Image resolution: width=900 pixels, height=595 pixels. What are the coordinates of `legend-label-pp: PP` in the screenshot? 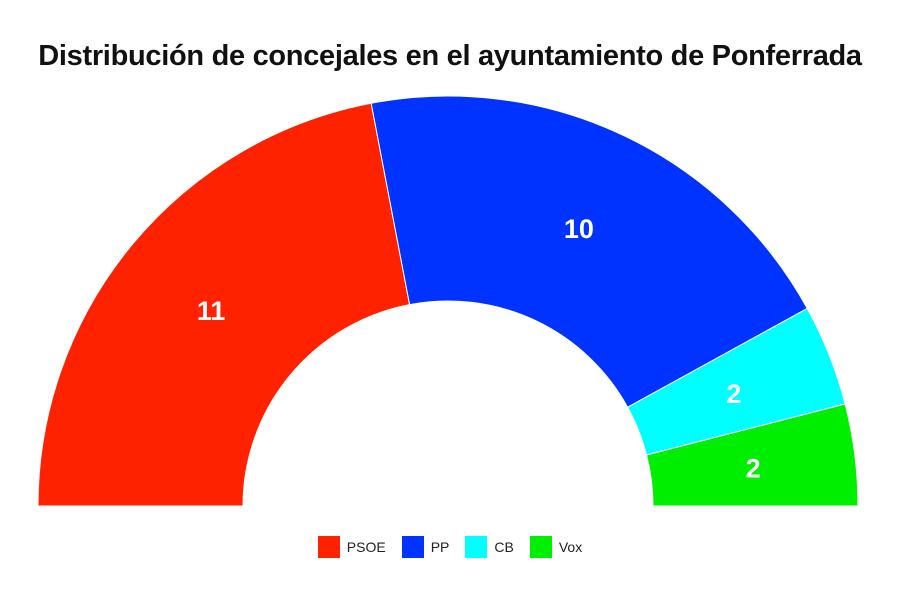 It's located at (440, 547).